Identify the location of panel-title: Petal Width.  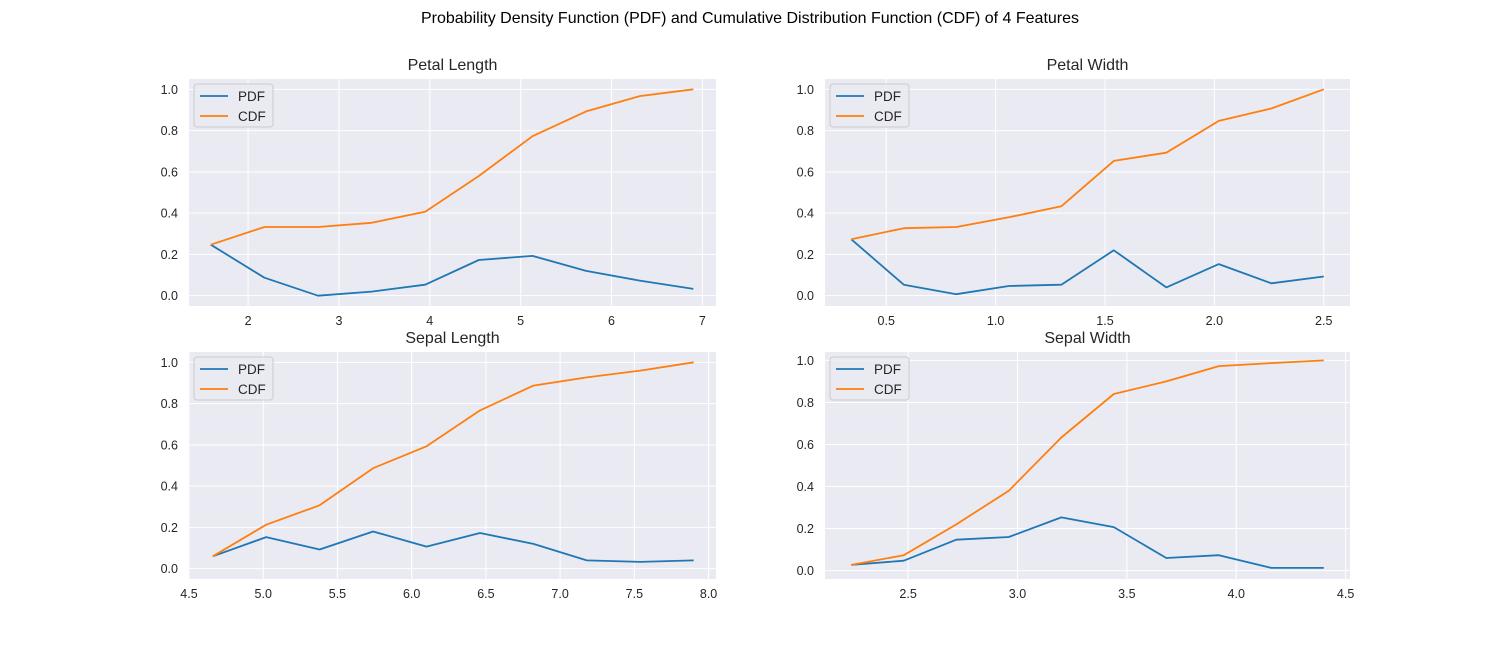
(1088, 65).